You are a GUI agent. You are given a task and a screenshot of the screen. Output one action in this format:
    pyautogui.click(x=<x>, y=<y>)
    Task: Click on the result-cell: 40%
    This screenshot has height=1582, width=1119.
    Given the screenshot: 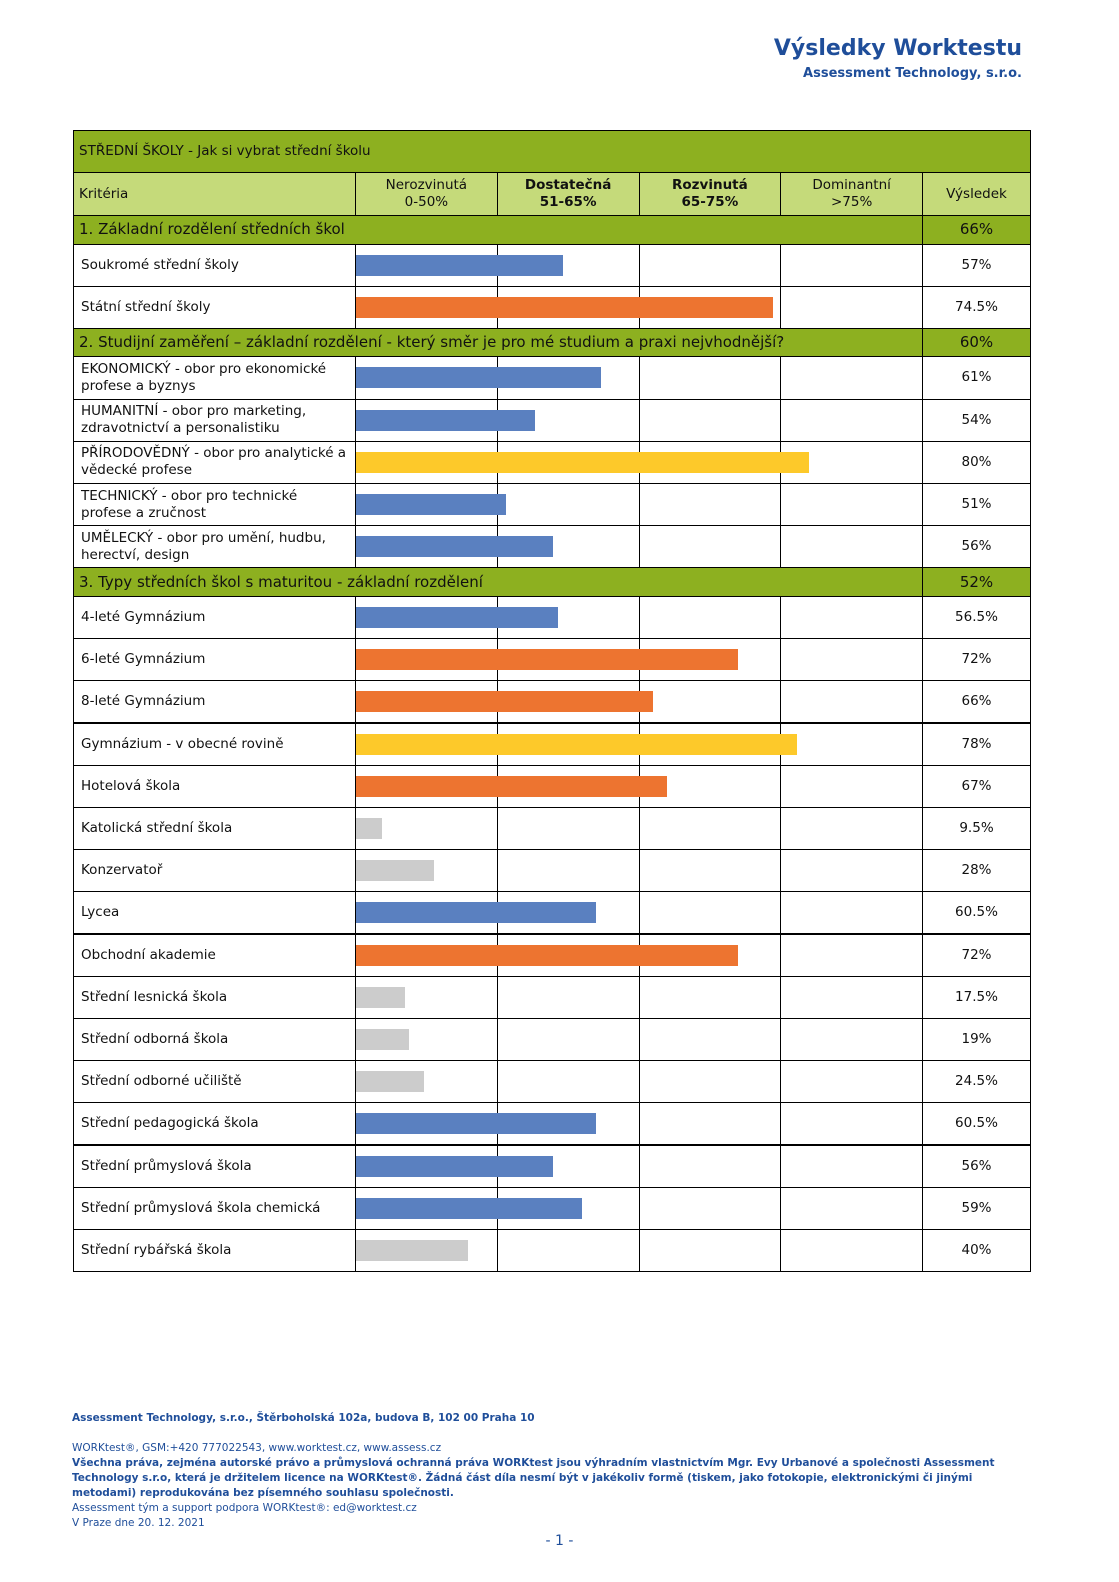 What is the action you would take?
    pyautogui.click(x=976, y=1250)
    